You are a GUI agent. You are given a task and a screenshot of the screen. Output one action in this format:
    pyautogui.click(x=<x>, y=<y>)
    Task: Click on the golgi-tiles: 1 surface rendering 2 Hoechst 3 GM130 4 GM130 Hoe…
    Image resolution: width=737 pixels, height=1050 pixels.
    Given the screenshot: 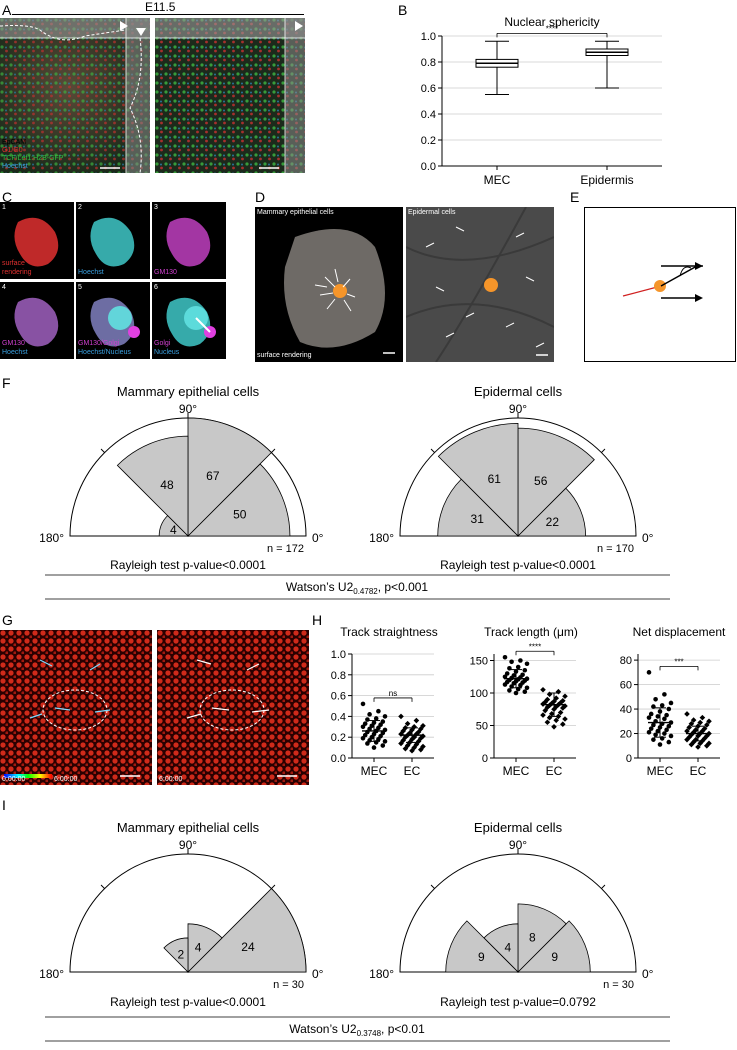 What is the action you would take?
    pyautogui.click(x=115, y=282)
    